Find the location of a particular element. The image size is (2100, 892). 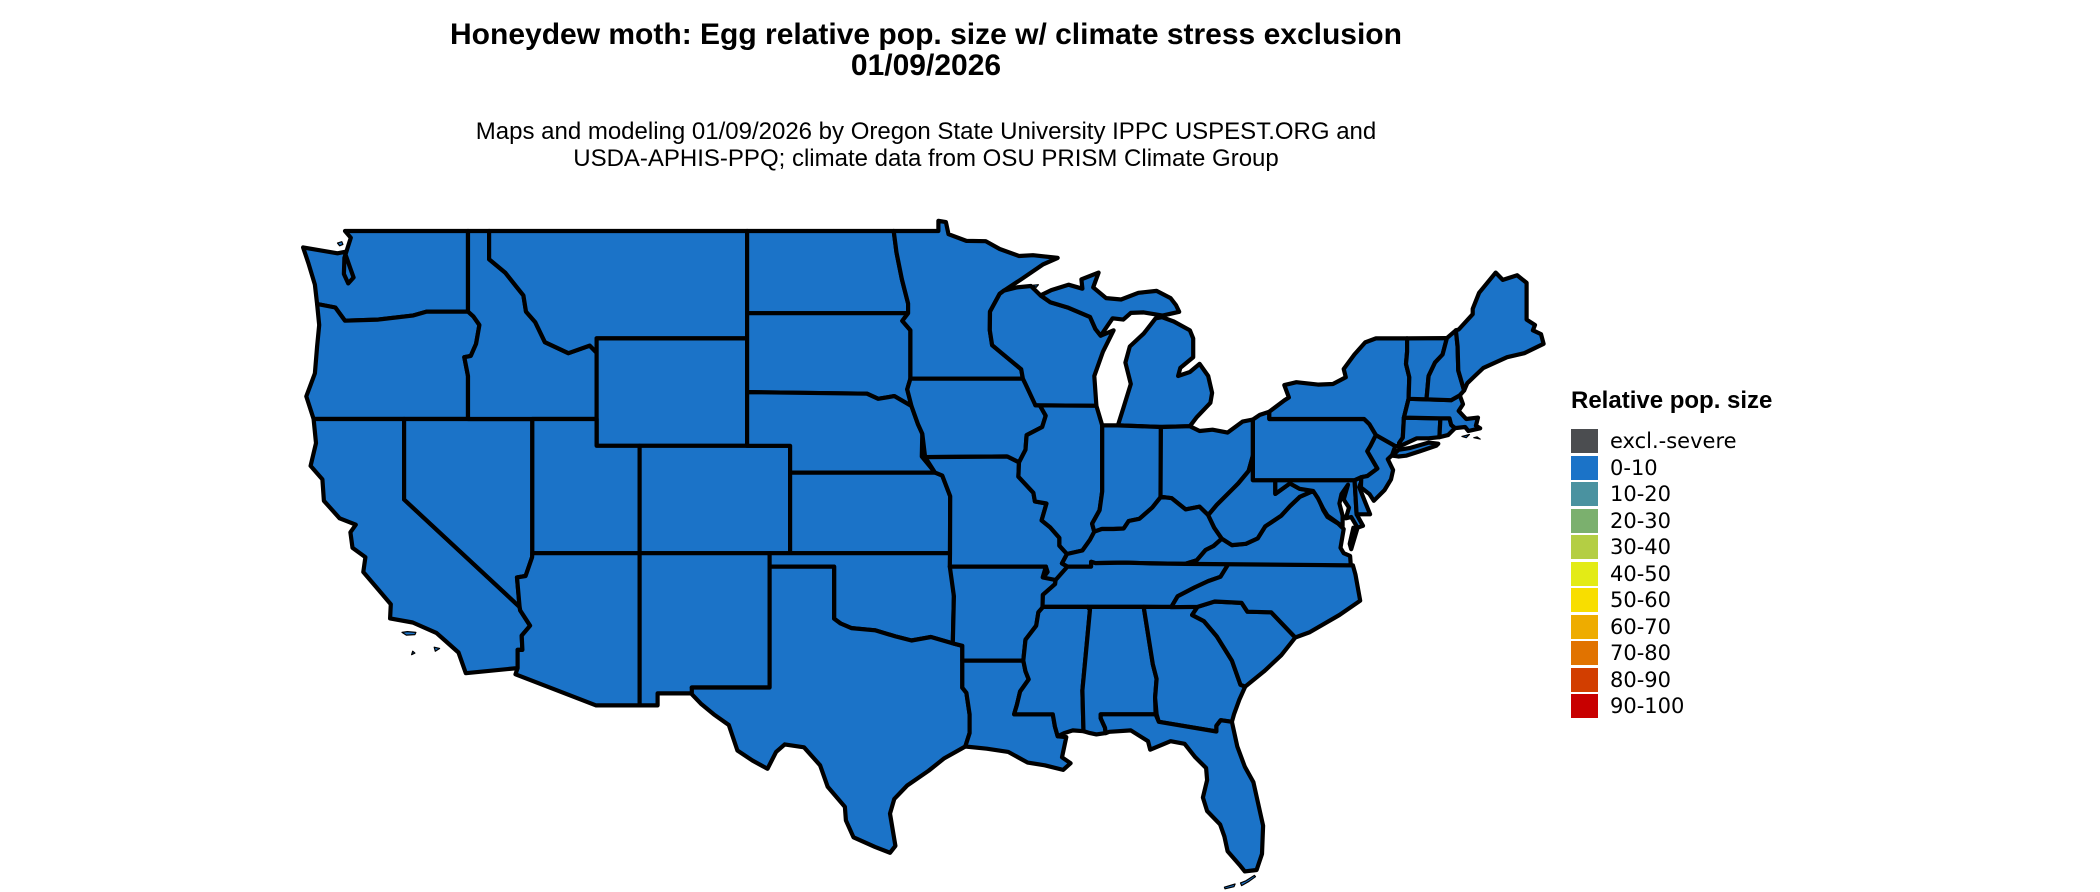

state-MD is located at coordinates (1319, 504).